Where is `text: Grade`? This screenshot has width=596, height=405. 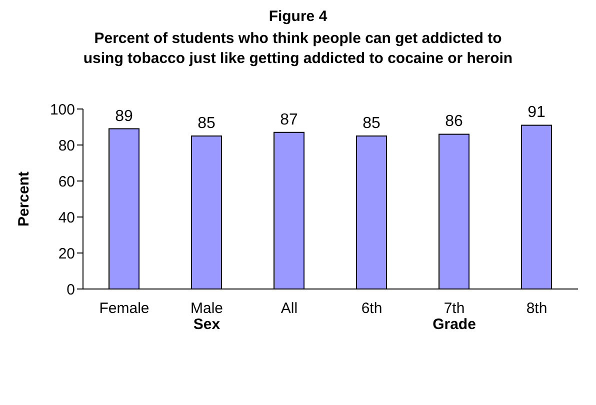 text: Grade is located at coordinates (454, 324).